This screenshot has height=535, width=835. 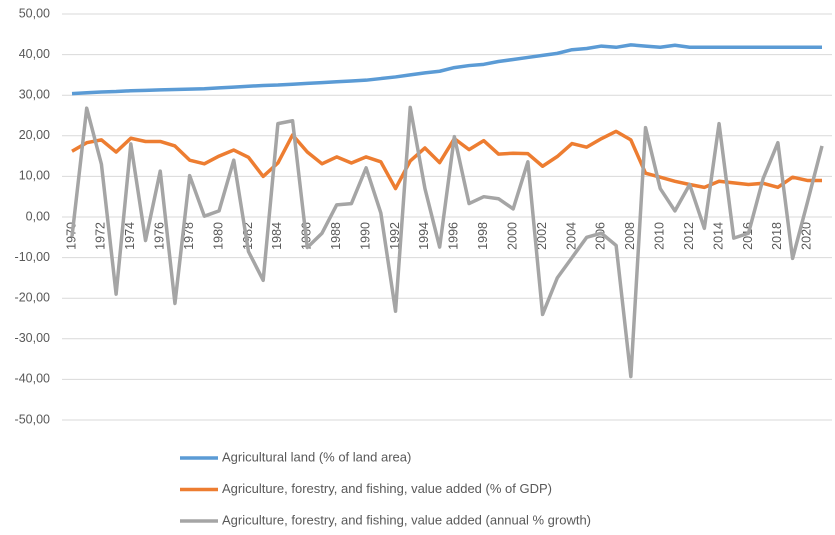 What do you see at coordinates (424, 236) in the screenshot?
I see `x-tick-label: 1994` at bounding box center [424, 236].